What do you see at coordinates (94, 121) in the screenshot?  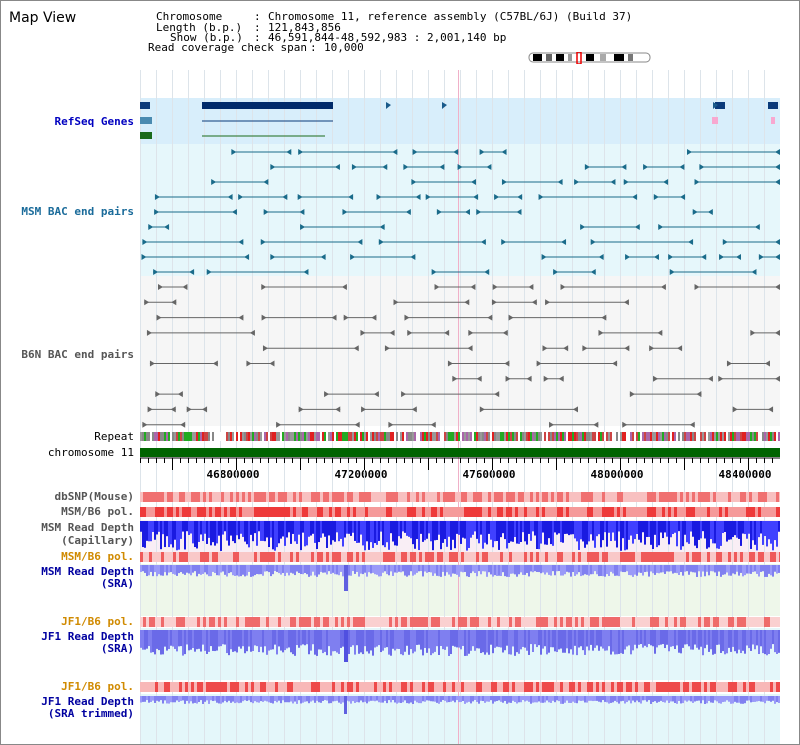 I see `track-label-refseq: RefSeq Genes` at bounding box center [94, 121].